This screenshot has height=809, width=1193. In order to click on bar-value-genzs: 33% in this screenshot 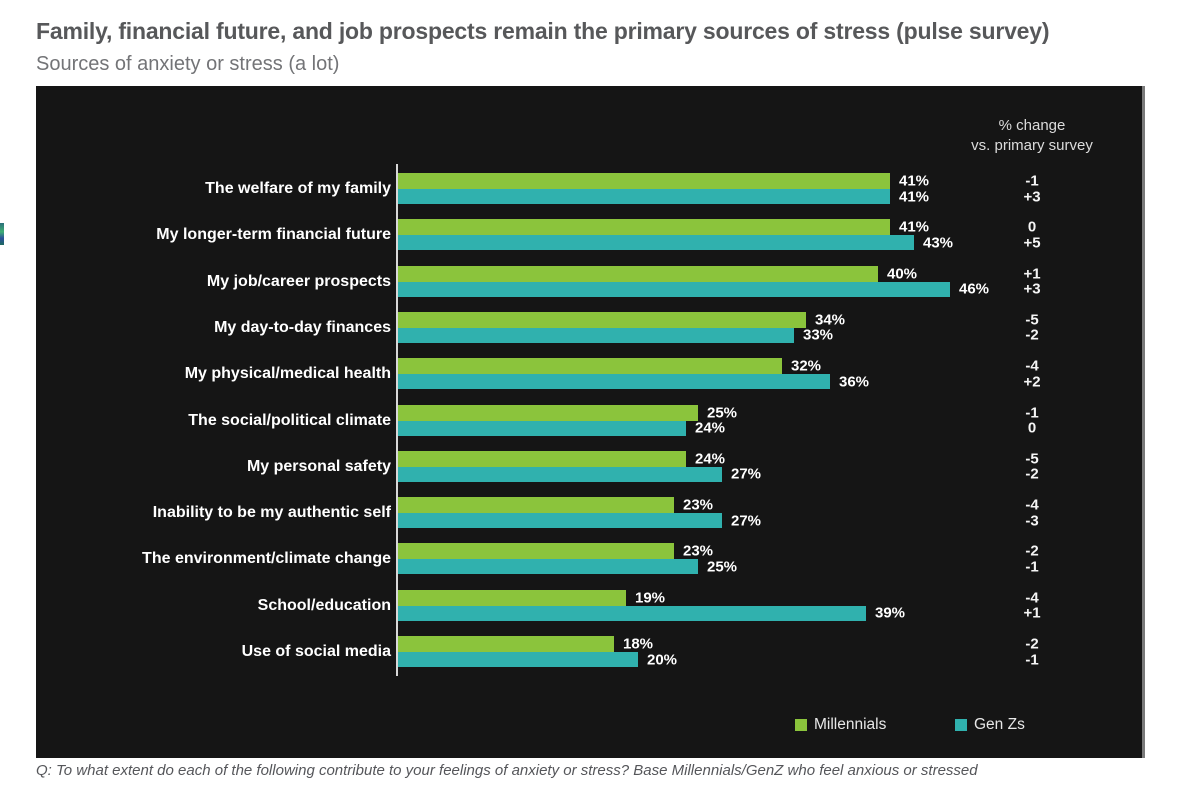, I will do `click(818, 335)`.